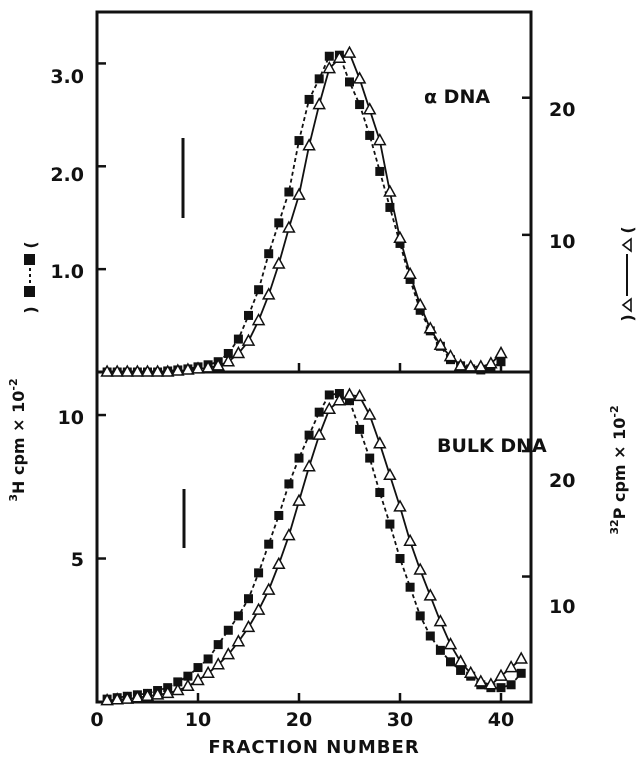 The width and height of the screenshot is (642, 757). What do you see at coordinates (13, 498) in the screenshot?
I see `left-y-label-sup: 3` at bounding box center [13, 498].